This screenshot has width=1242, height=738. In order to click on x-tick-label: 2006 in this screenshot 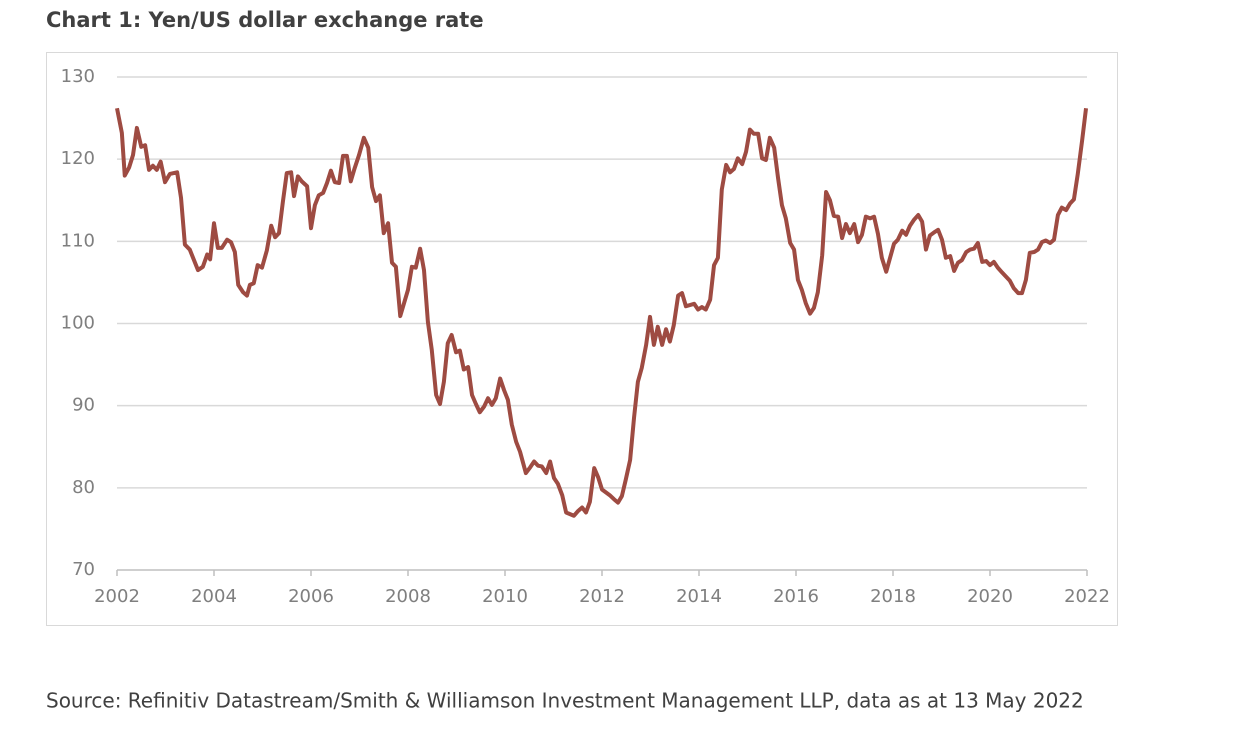, I will do `click(311, 596)`.